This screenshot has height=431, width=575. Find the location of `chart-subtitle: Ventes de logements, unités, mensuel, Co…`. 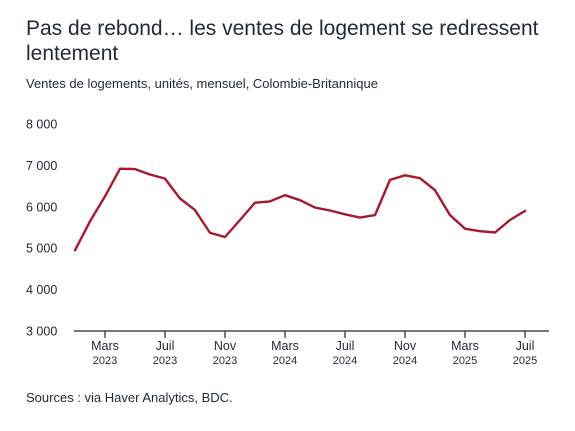

chart-subtitle: Ventes de logements, unités, mensuel, Co… is located at coordinates (202, 83).